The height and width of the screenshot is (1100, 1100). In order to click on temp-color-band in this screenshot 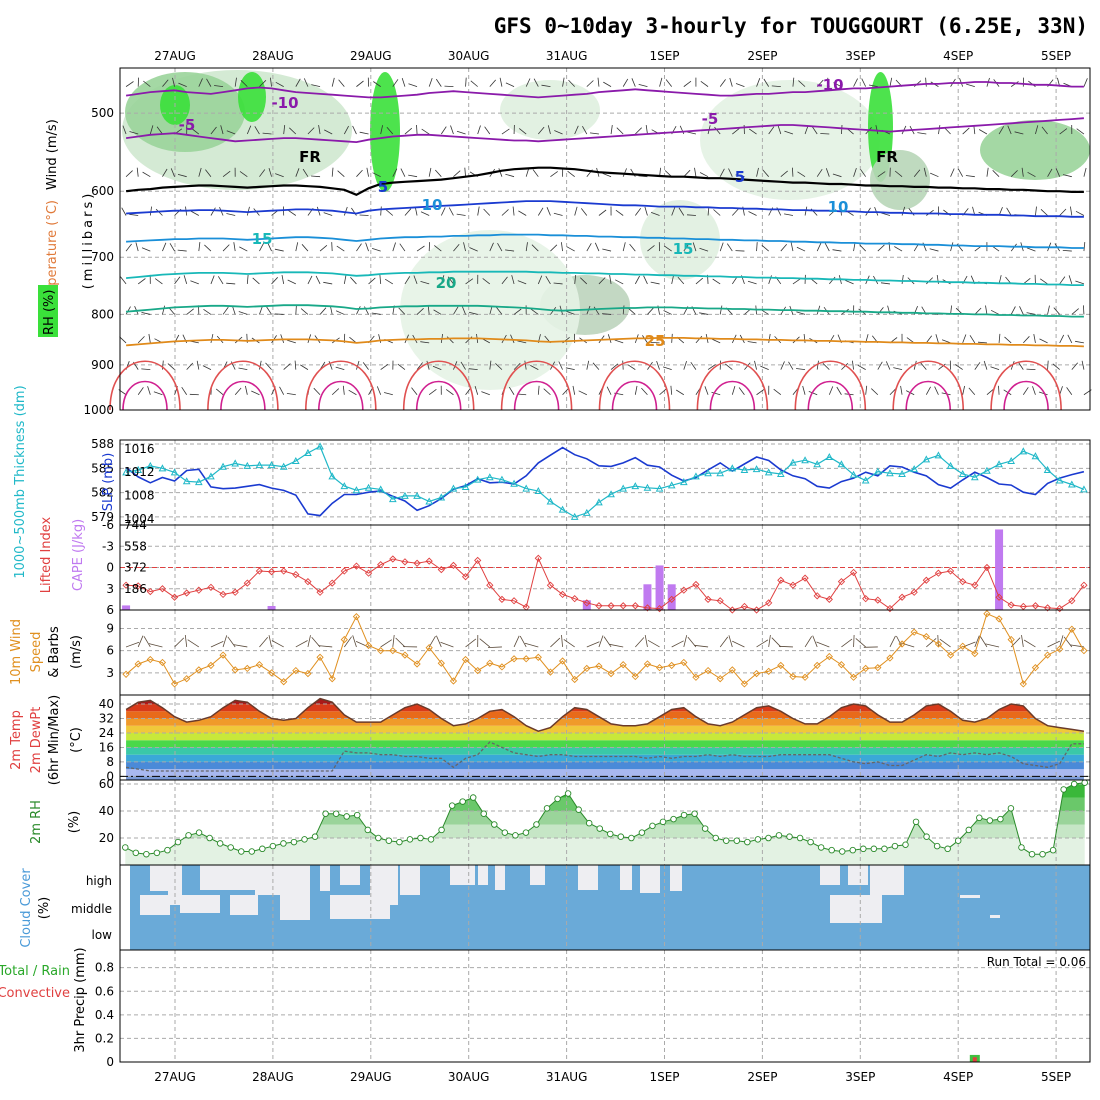, I will do `click(605, 765)`.